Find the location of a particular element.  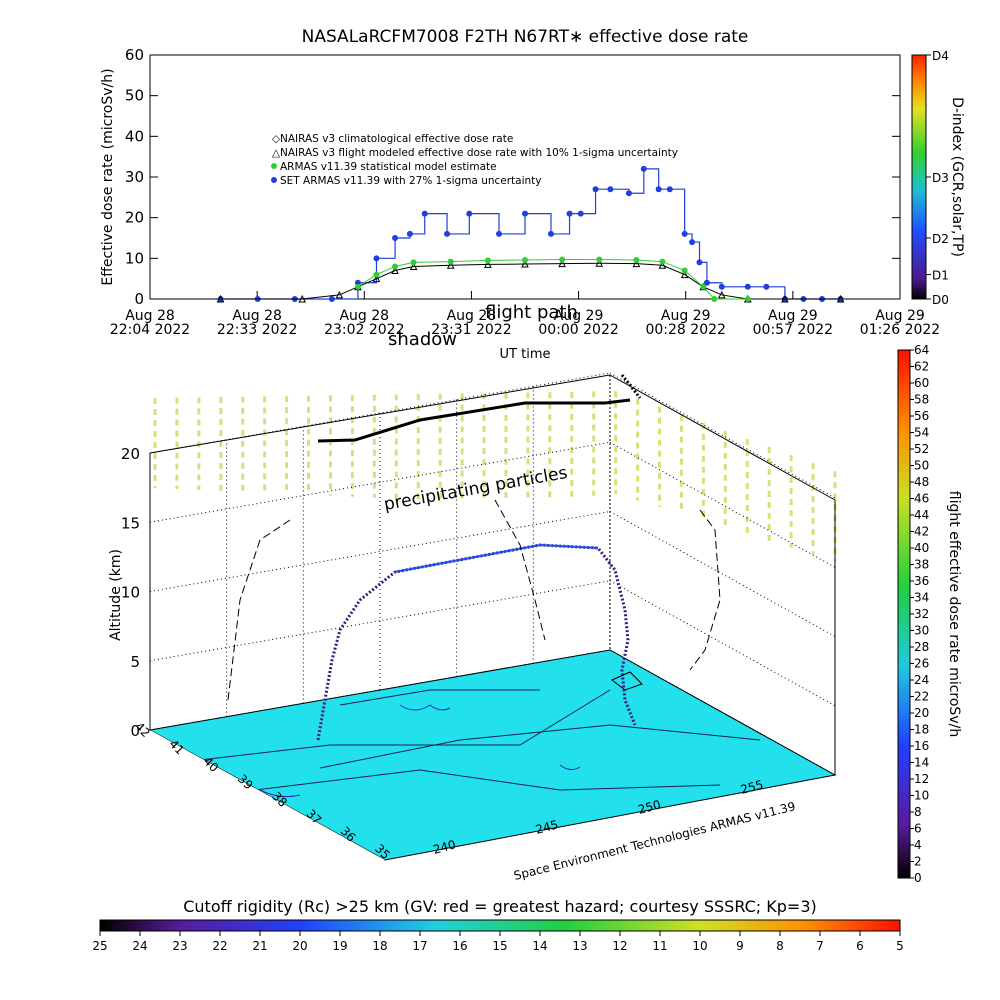

dose-colorbar-tick-label: 50 is located at coordinates (921, 466).